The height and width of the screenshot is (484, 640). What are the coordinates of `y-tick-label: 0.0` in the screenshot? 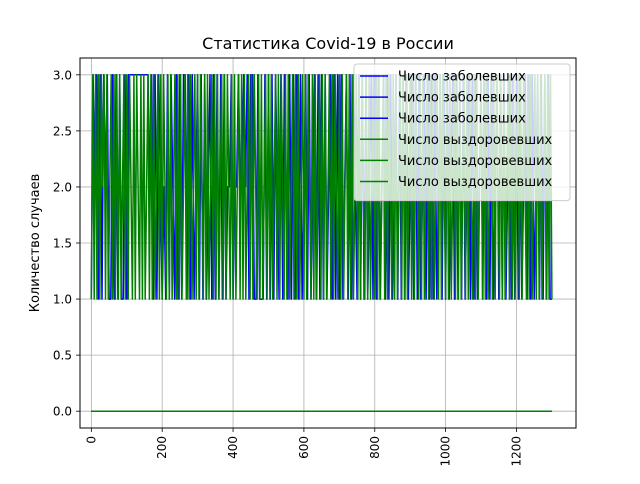 It's located at (62, 412).